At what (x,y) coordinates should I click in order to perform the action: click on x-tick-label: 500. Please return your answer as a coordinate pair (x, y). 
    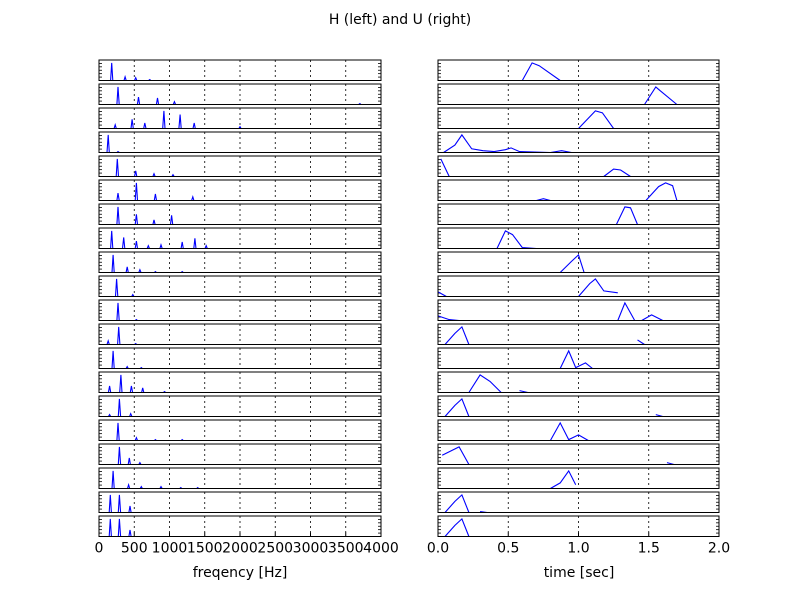
    Looking at the image, I should click on (134, 549).